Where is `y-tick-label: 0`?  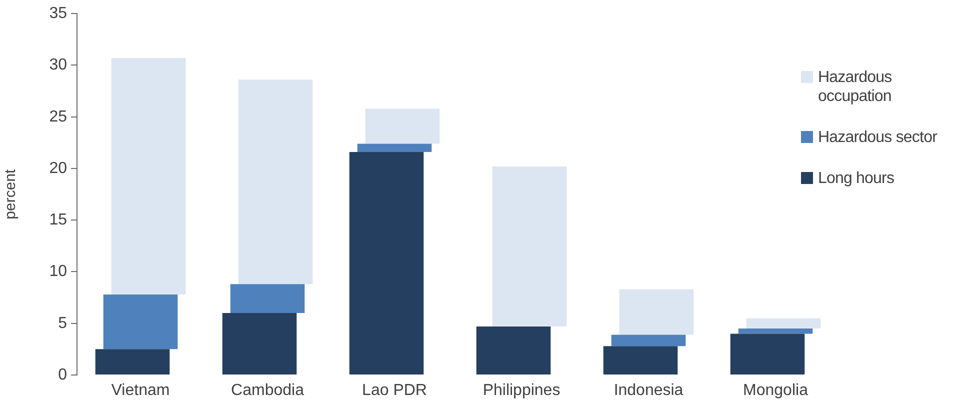
y-tick-label: 0 is located at coordinates (63, 375).